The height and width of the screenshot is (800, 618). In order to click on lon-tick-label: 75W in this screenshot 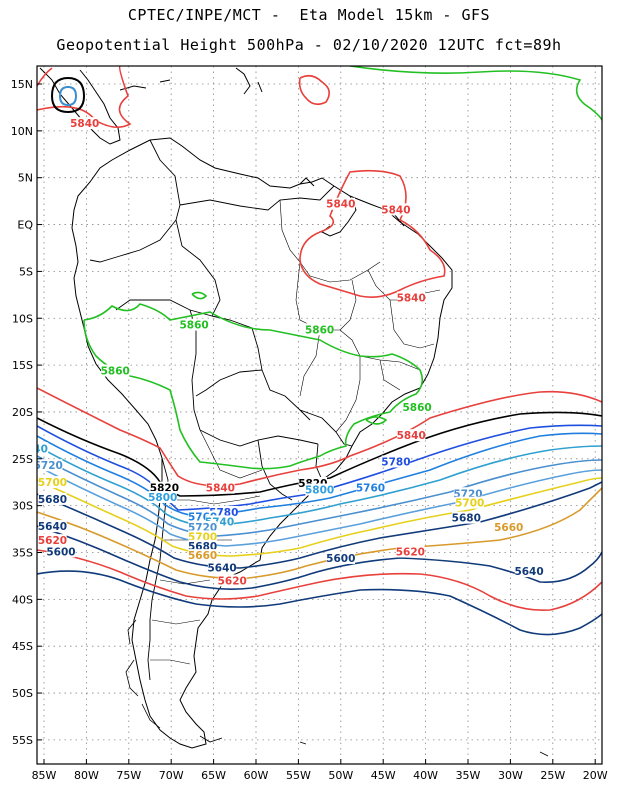, I will do `click(128, 775)`.